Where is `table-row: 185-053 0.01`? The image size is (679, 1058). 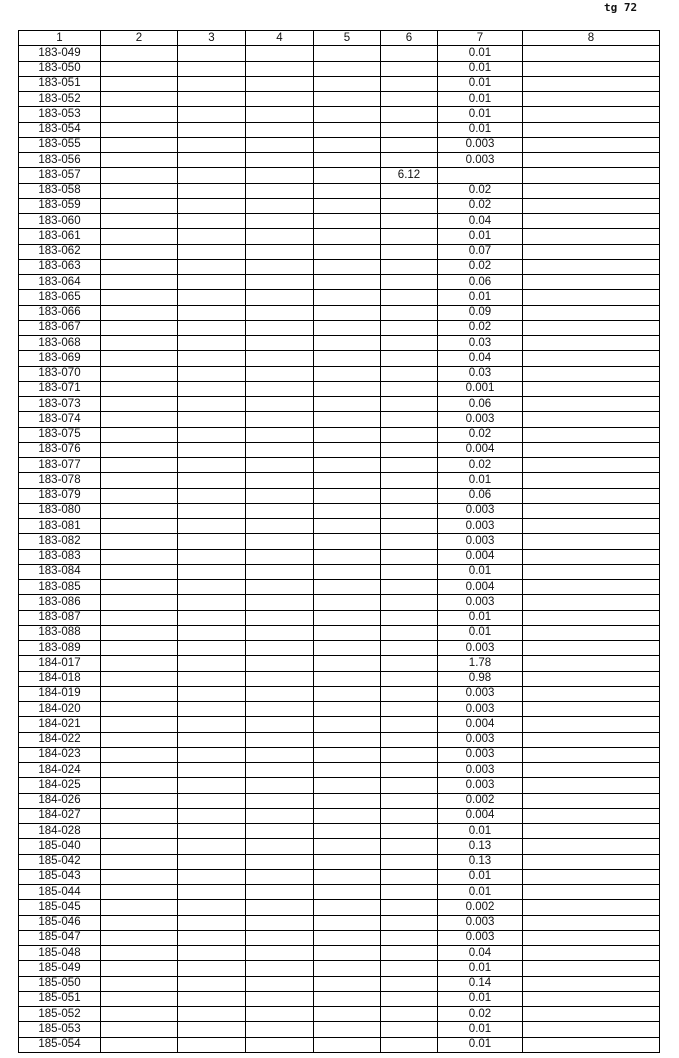 table-row: 185-053 0.01 is located at coordinates (339, 1029).